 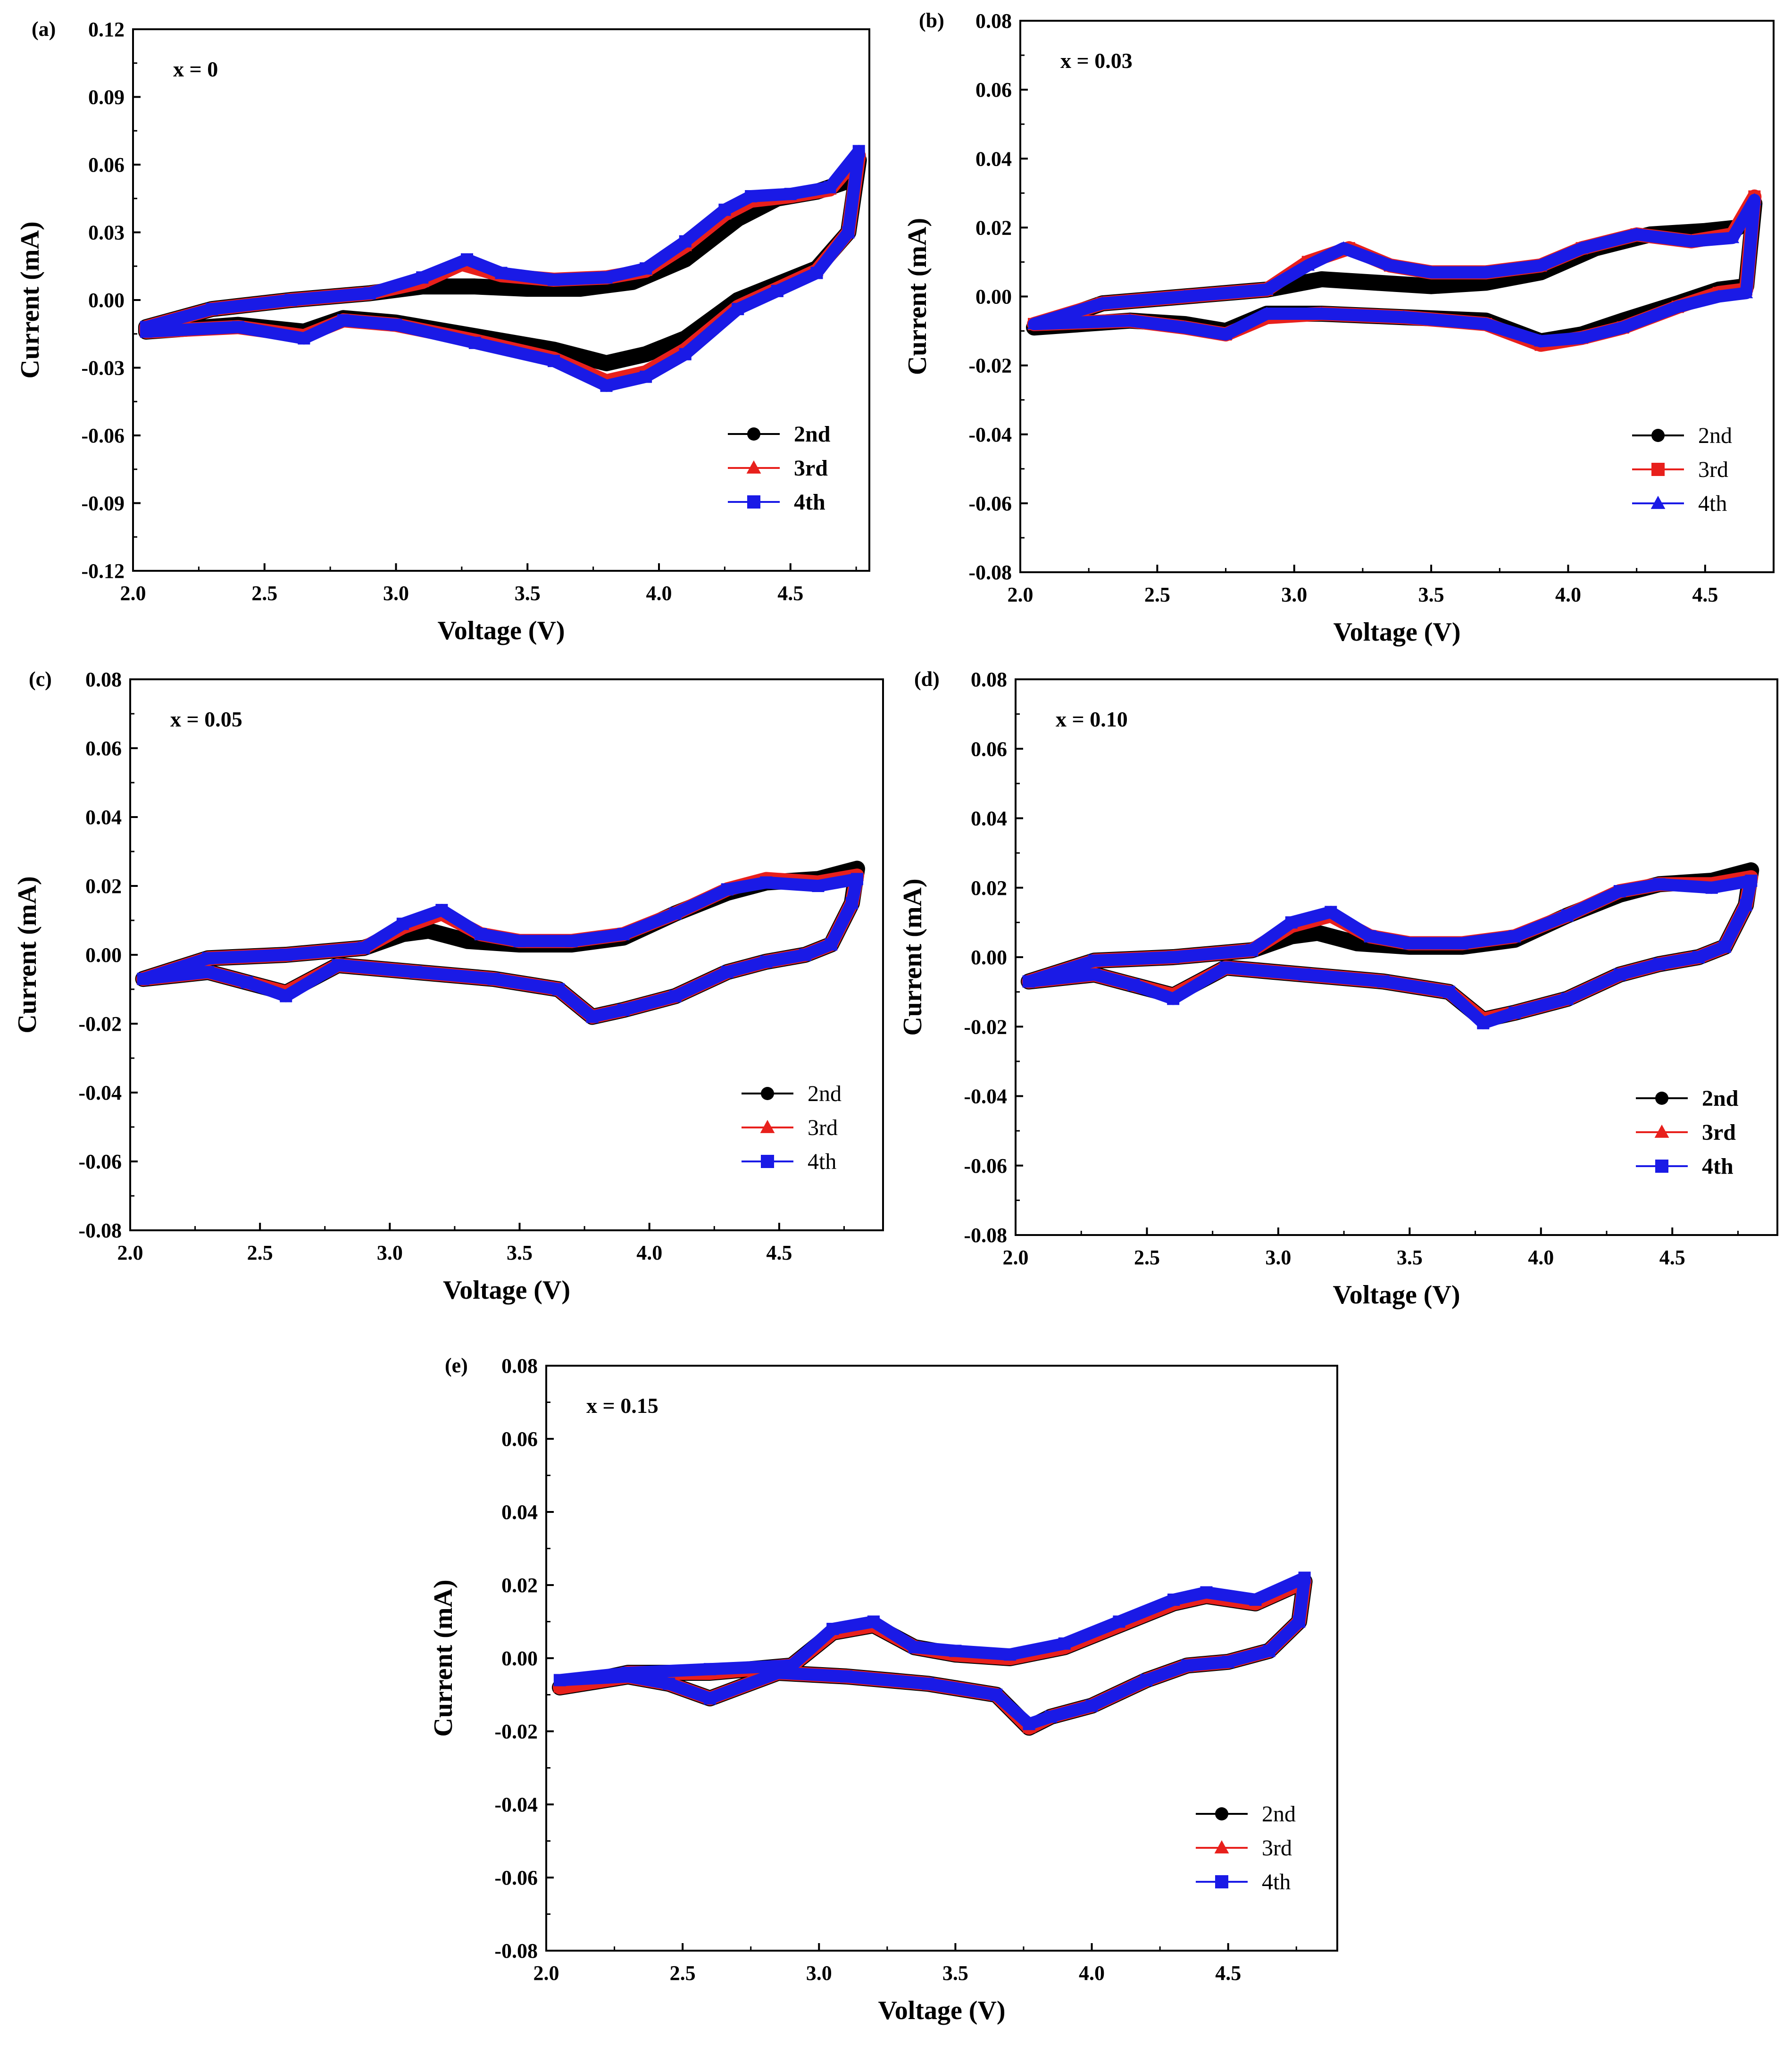 What do you see at coordinates (195, 69) in the screenshot?
I see `composition-annotation: x = 0` at bounding box center [195, 69].